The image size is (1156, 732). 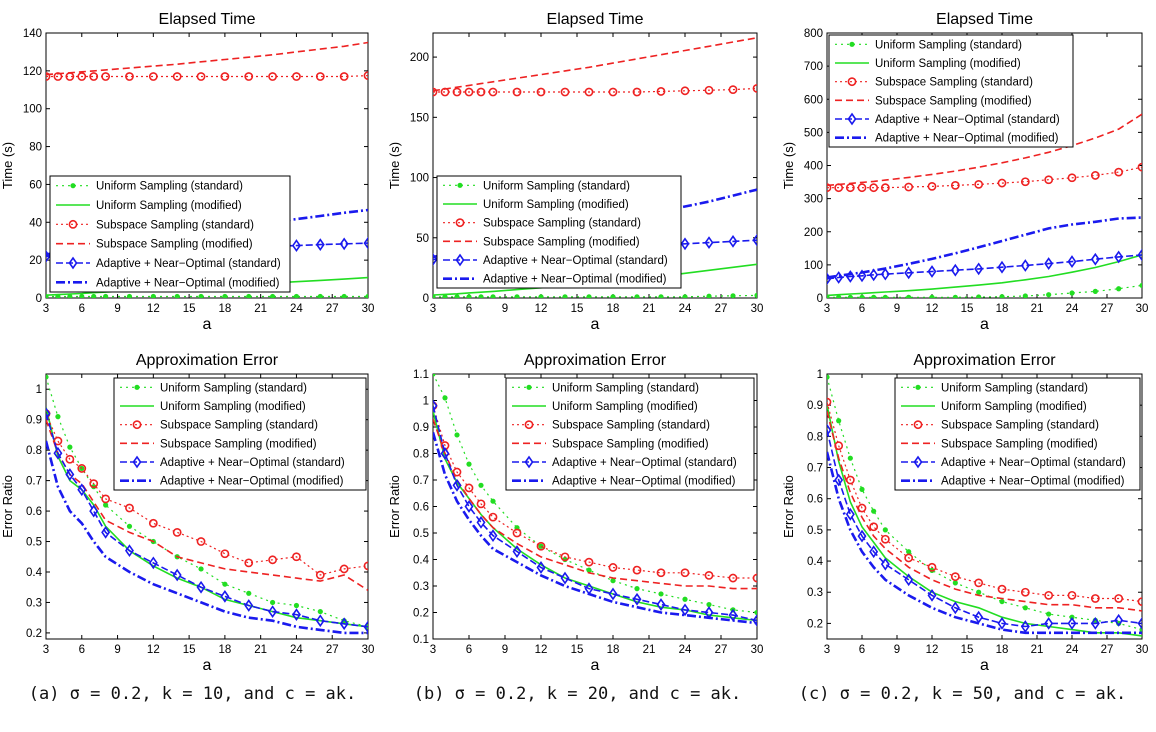 I want to click on x-tick-label: 12, so click(x=932, y=650).